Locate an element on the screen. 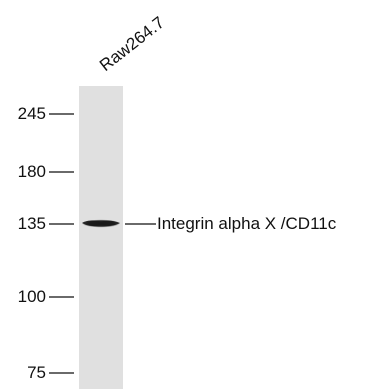 This screenshot has height=389, width=371. marker-label-180: 180 is located at coordinates (31, 171).